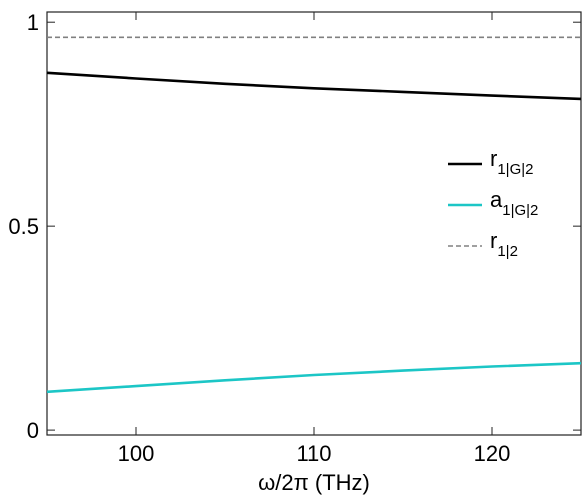 The image size is (582, 496). Describe the element at coordinates (511, 162) in the screenshot. I see `legend-label-1: r1|G|2` at that location.